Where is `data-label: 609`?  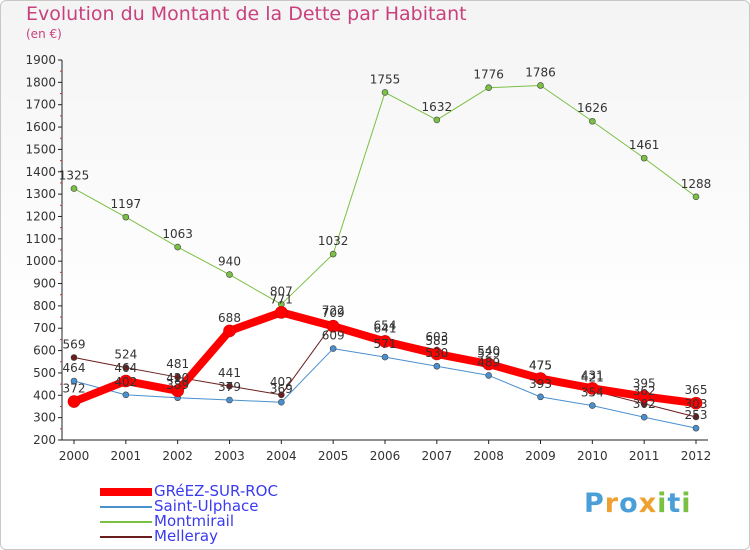
data-label: 609 is located at coordinates (333, 336).